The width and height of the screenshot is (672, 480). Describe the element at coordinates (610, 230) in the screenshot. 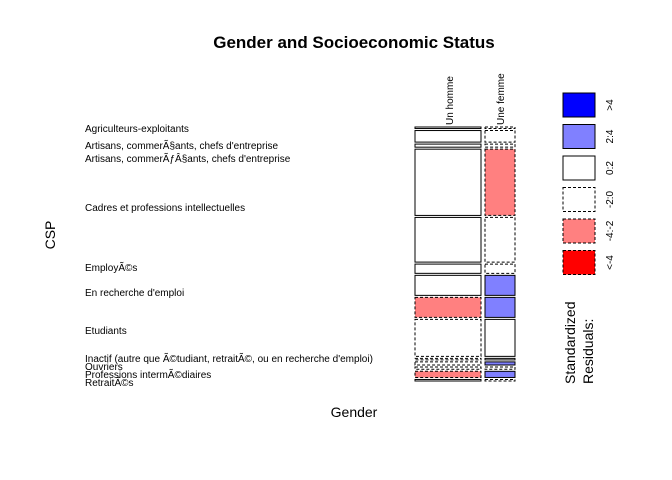

I see `legend-label: -4:-2` at that location.